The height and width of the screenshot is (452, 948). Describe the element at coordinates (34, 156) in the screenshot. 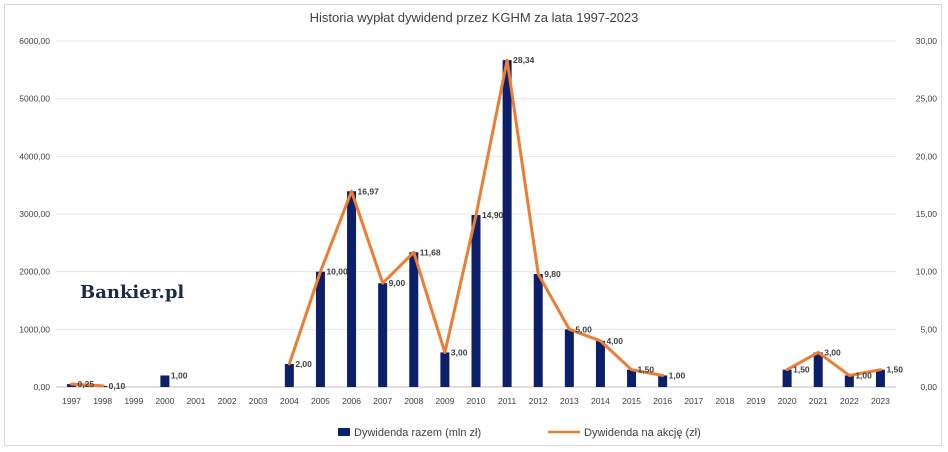

I see `y-left-tick-label: 4000,00` at that location.